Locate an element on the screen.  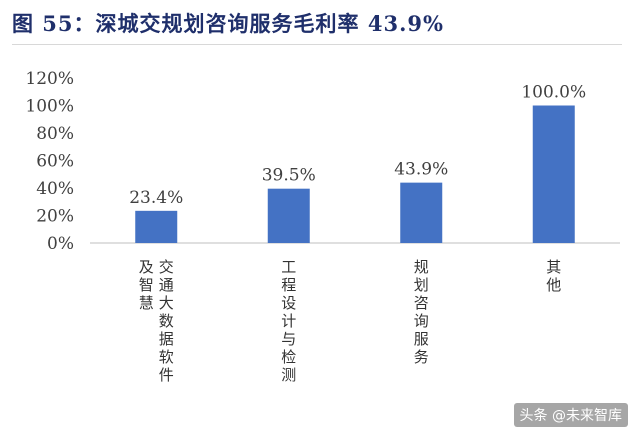
category-char: 设 is located at coordinates (288, 303).